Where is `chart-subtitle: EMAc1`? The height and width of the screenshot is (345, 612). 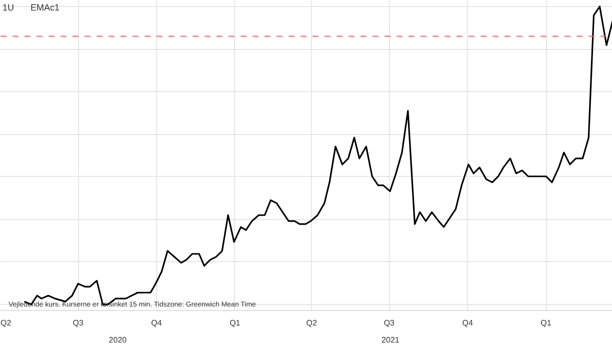 chart-subtitle: EMAc1 is located at coordinates (45, 7).